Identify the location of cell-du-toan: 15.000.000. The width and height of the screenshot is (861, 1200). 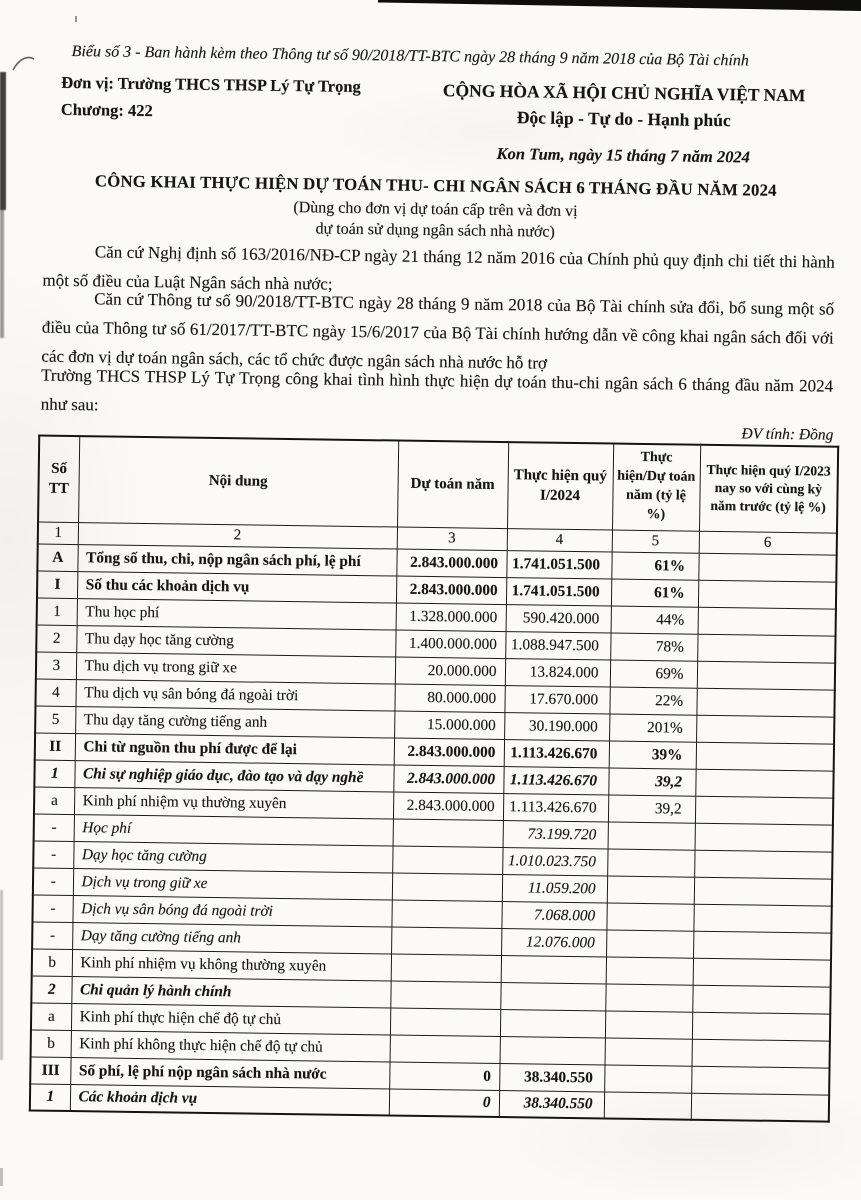
(449, 725).